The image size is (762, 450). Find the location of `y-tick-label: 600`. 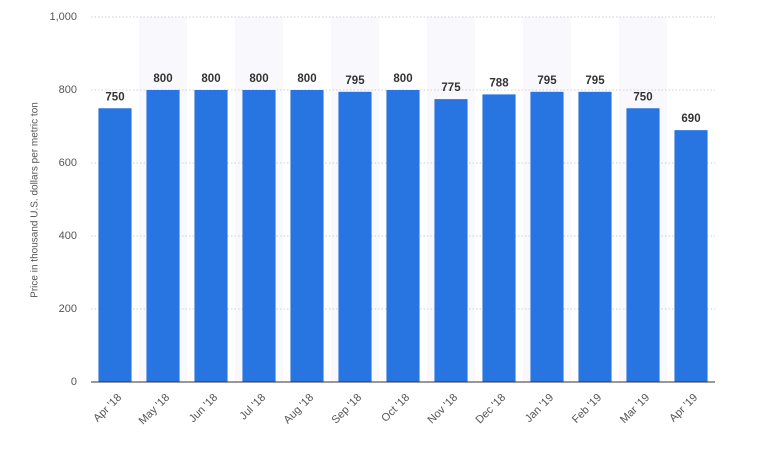

y-tick-label: 600 is located at coordinates (68, 163).